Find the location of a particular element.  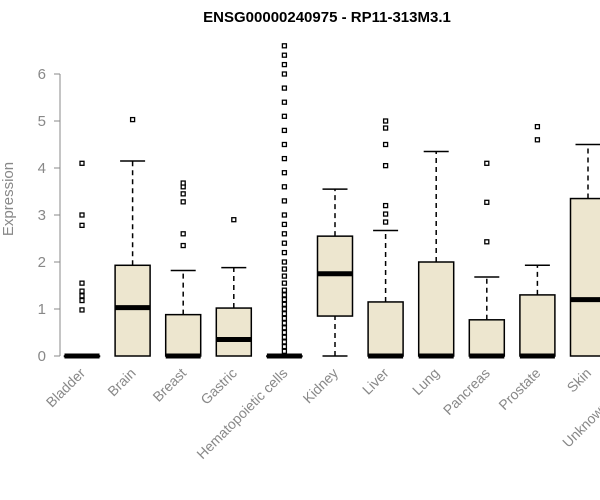

x-tick-label: Skin is located at coordinates (579, 380).